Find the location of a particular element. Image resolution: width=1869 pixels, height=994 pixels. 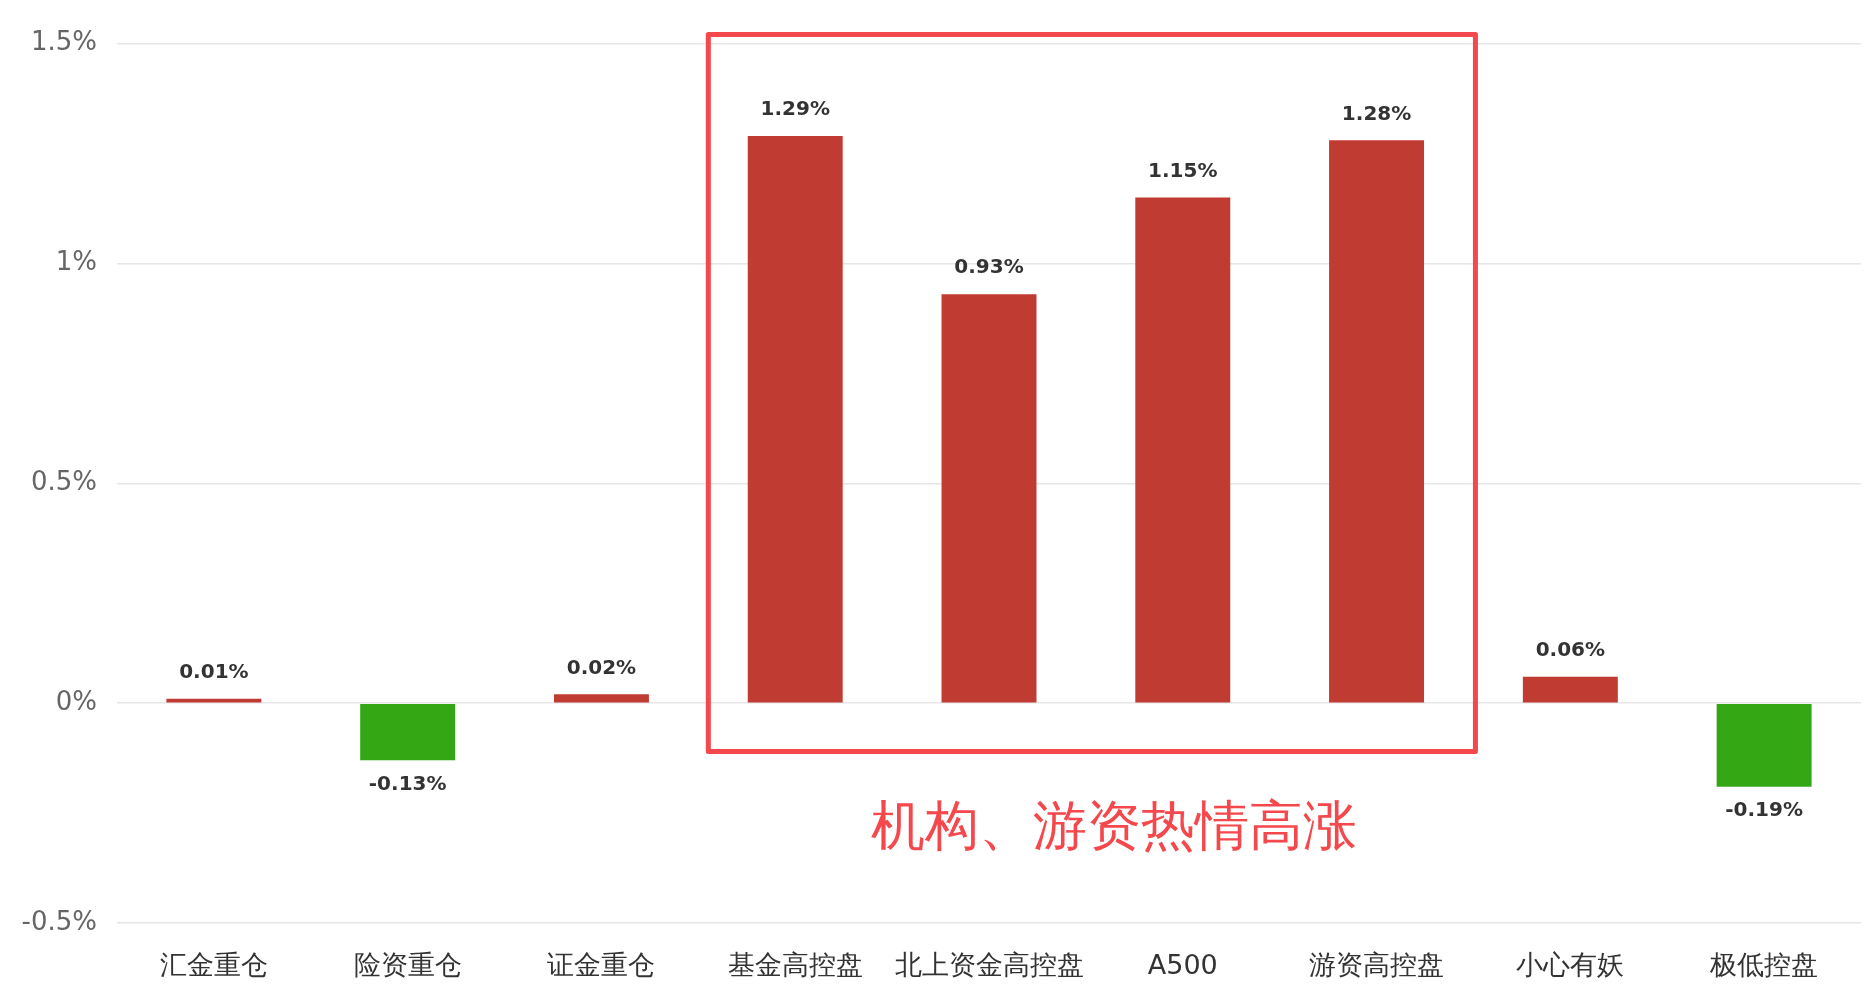

x-tick-label: 北上资金高控盘 is located at coordinates (989, 965).